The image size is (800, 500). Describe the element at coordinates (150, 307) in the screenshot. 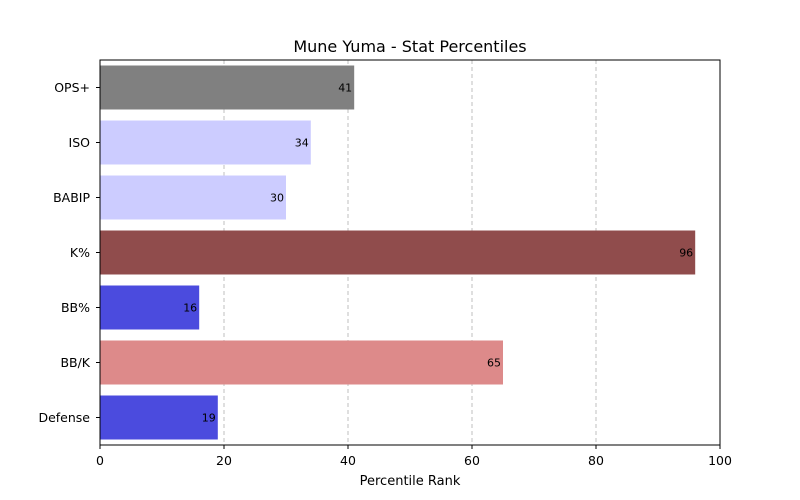

I see `bar-bb` at that location.